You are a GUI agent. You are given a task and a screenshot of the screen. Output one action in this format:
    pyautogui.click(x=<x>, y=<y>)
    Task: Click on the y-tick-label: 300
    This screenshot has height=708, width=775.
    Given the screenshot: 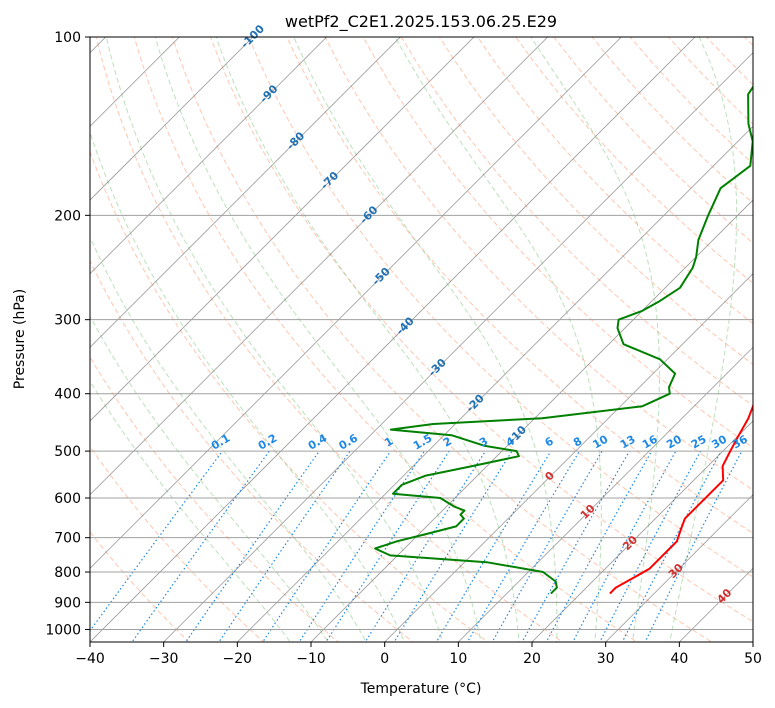 What is the action you would take?
    pyautogui.click(x=67, y=321)
    